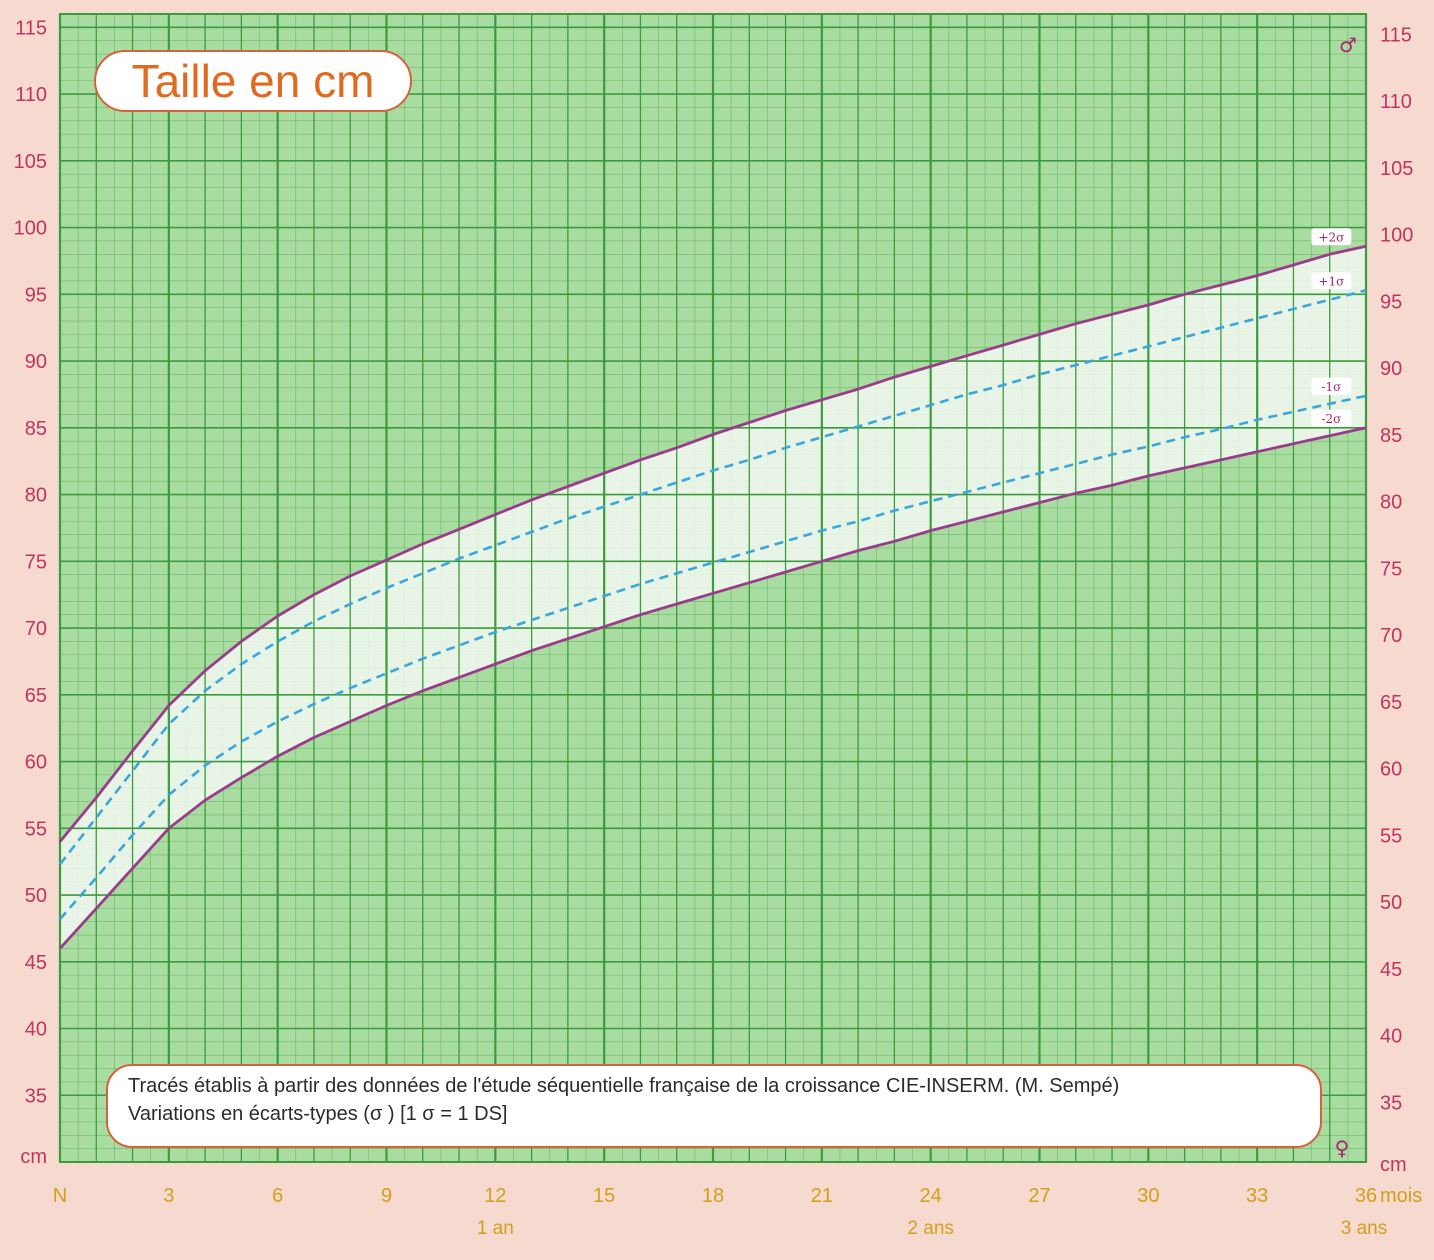 The image size is (1434, 1260). What do you see at coordinates (1391, 569) in the screenshot?
I see `y-tick-label-right: 75` at bounding box center [1391, 569].